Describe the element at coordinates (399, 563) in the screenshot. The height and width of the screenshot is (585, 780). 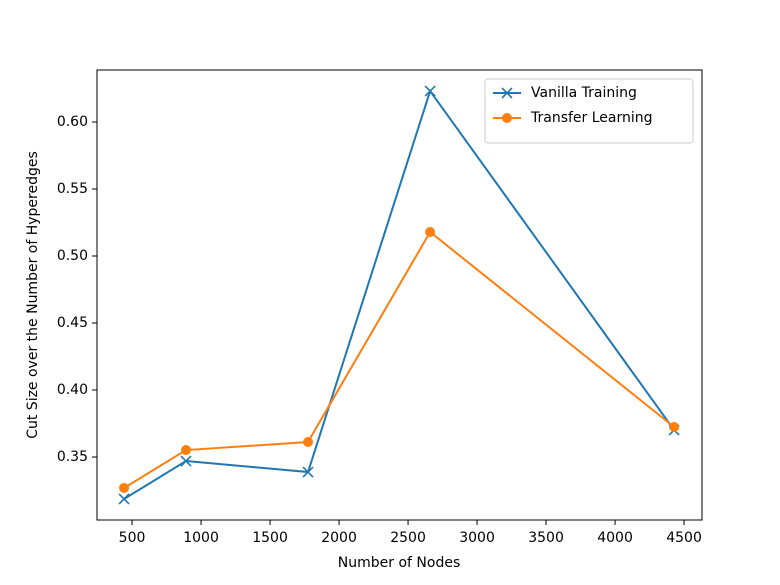
I see `x-axis-label: Number of Nodes` at that location.